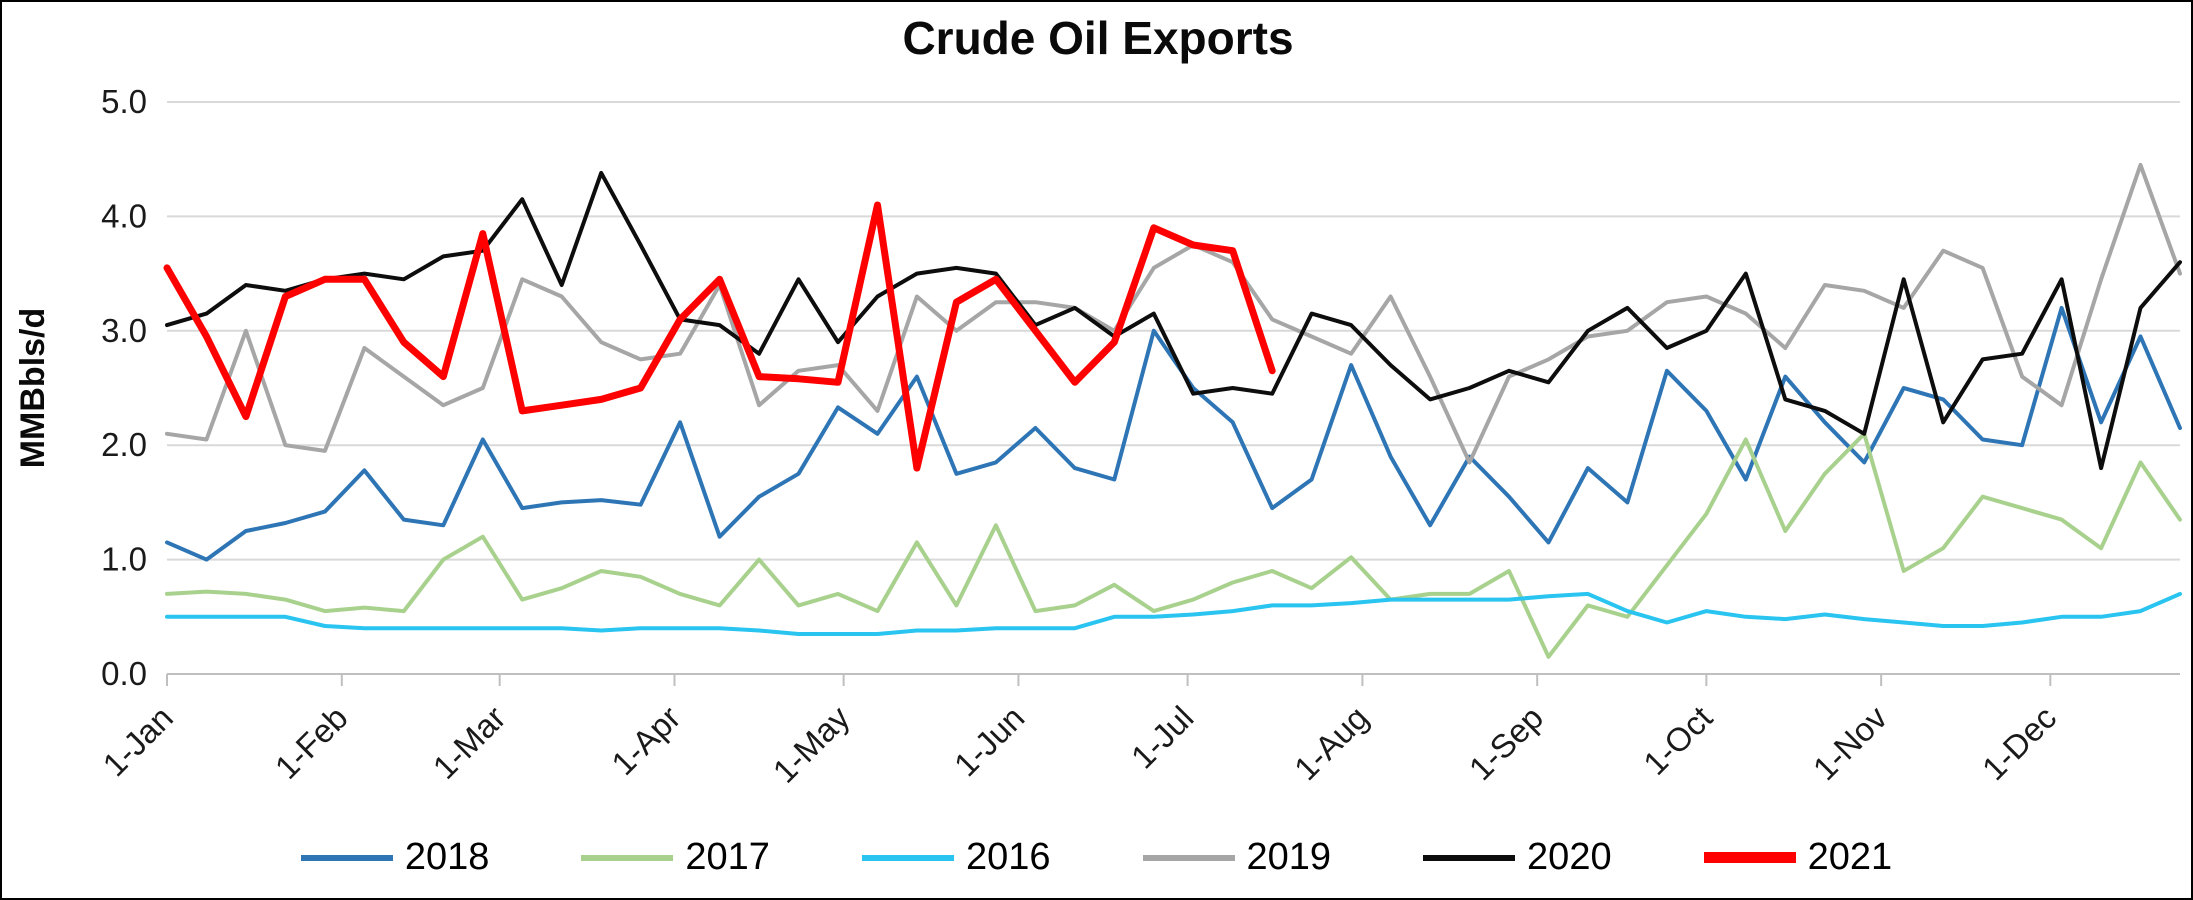 This screenshot has width=2193, height=900. What do you see at coordinates (675, 857) in the screenshot?
I see `legend-item-2017: 2017` at bounding box center [675, 857].